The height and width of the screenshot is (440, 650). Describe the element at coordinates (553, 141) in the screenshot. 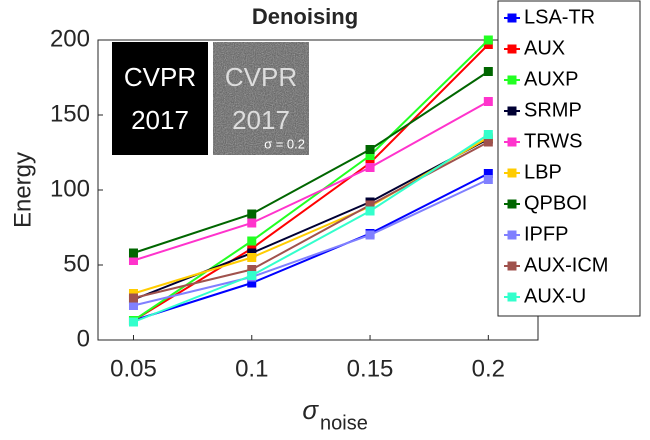

I see `legend-label: TRWS` at that location.